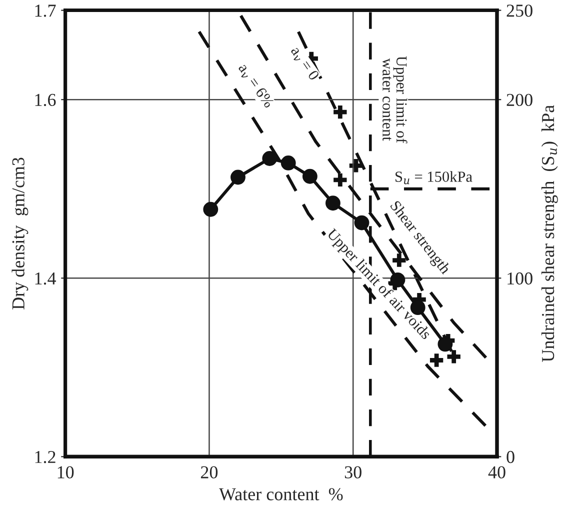  Describe the element at coordinates (45, 457) in the screenshot. I see `y-tick-label: 1.2` at that location.